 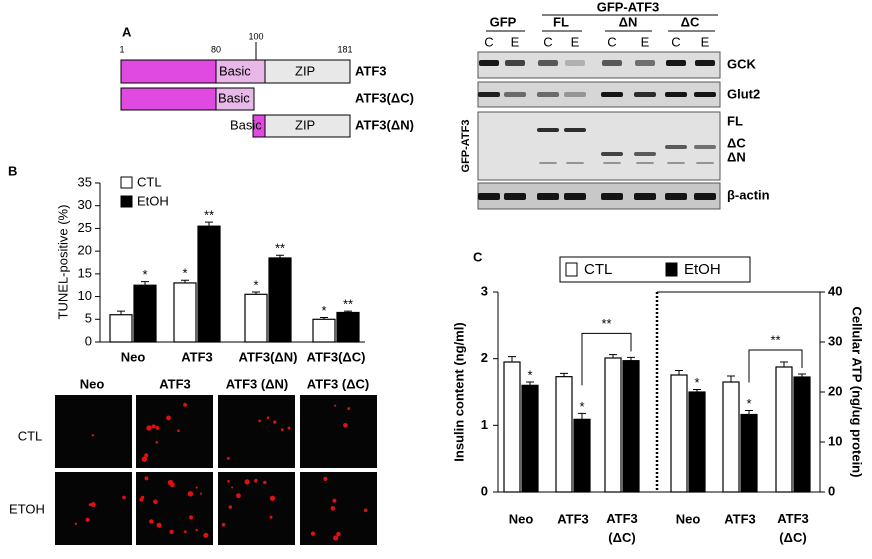 I want to click on column-label: ATF3 (ΔC), so click(x=338, y=383).